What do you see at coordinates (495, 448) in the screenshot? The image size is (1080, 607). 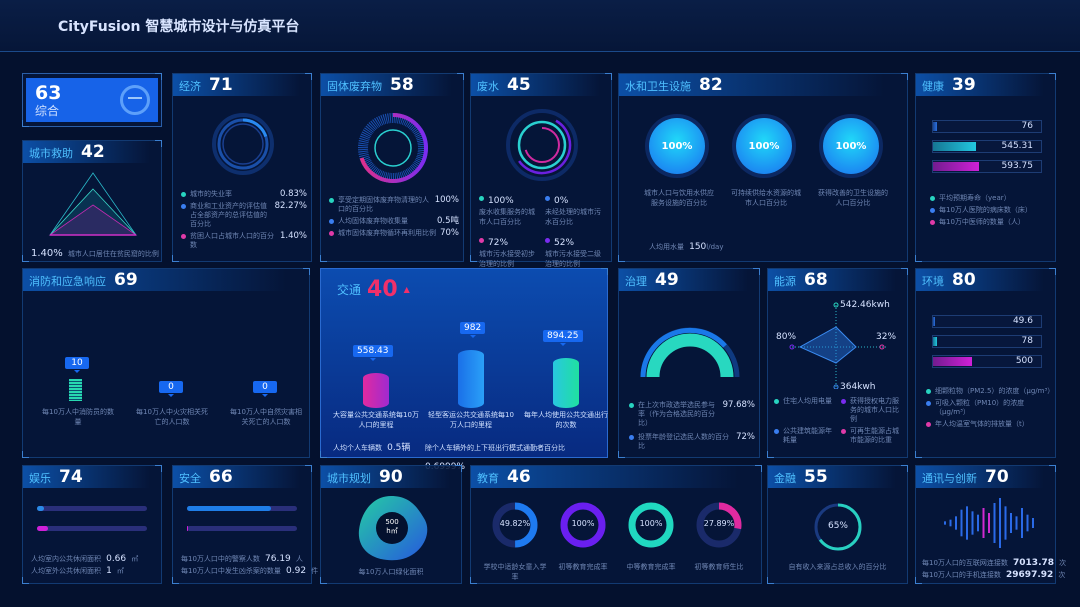 I see `alt-commute-label: 除个人车辆外的上下班出行模式通勤者百分比` at bounding box center [495, 448].